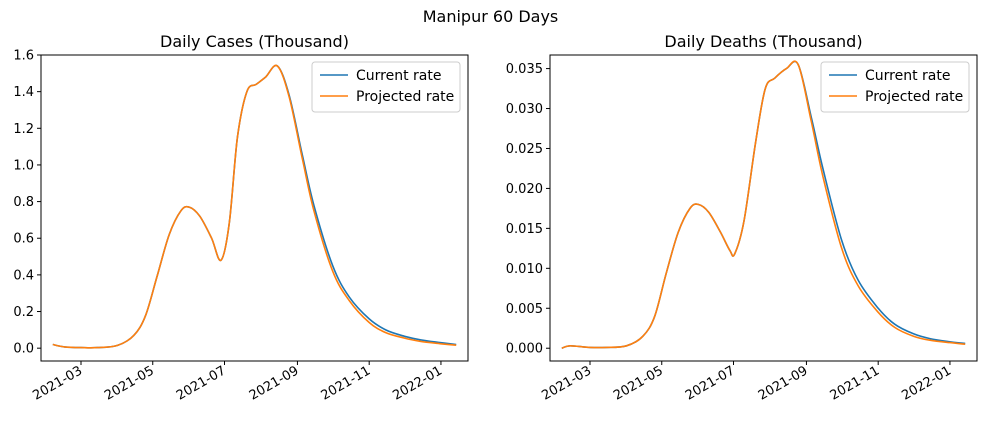 The height and width of the screenshot is (421, 981). Describe the element at coordinates (129, 383) in the screenshot. I see `cases-x-tick-label: 2021-05` at that location.